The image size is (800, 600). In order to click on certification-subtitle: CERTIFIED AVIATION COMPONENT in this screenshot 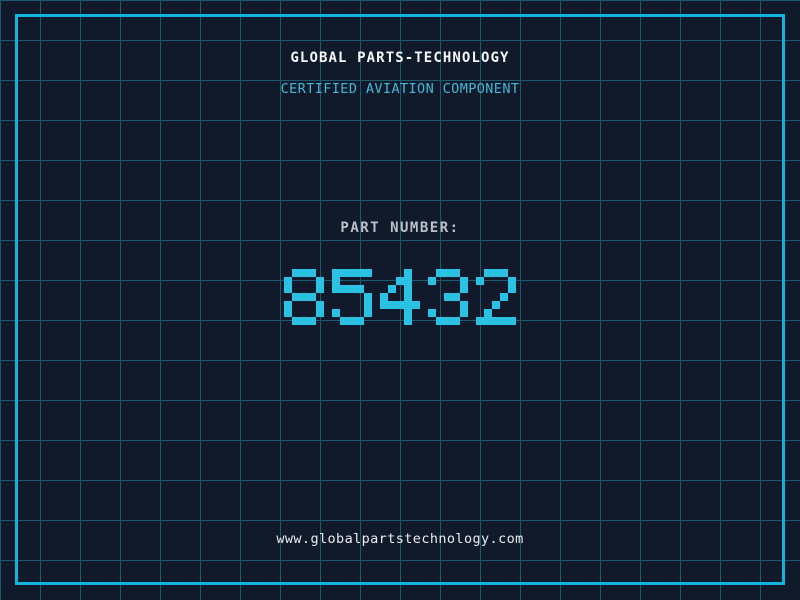, I will do `click(400, 89)`.